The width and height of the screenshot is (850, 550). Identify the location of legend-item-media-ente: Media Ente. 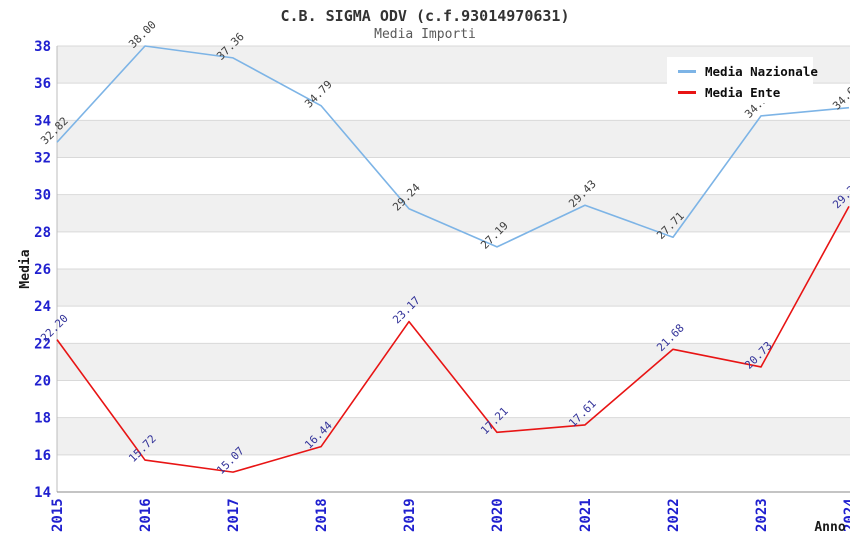
(745, 92).